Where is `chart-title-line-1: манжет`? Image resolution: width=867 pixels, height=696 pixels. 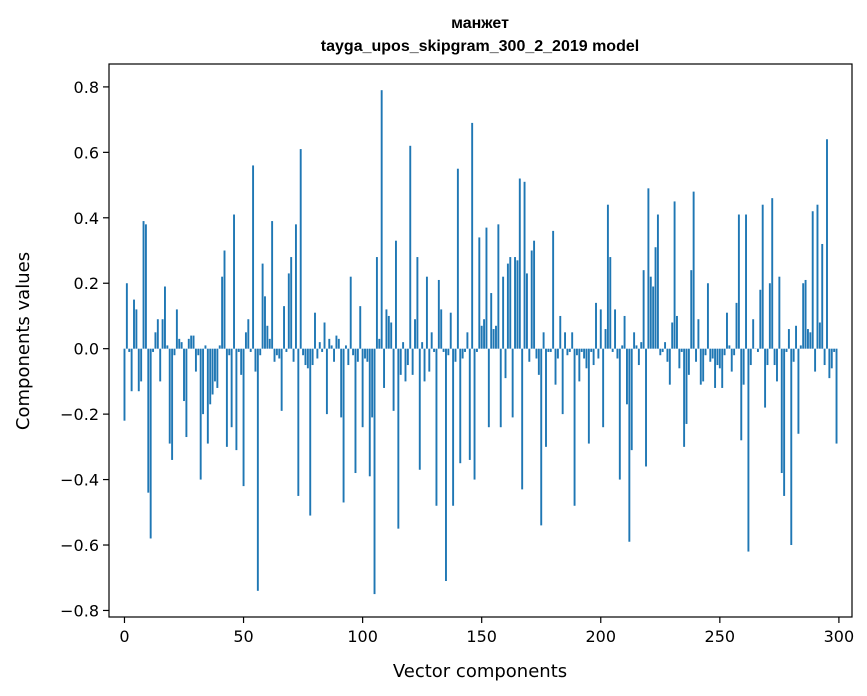 chart-title-line-1: манжет is located at coordinates (480, 23).